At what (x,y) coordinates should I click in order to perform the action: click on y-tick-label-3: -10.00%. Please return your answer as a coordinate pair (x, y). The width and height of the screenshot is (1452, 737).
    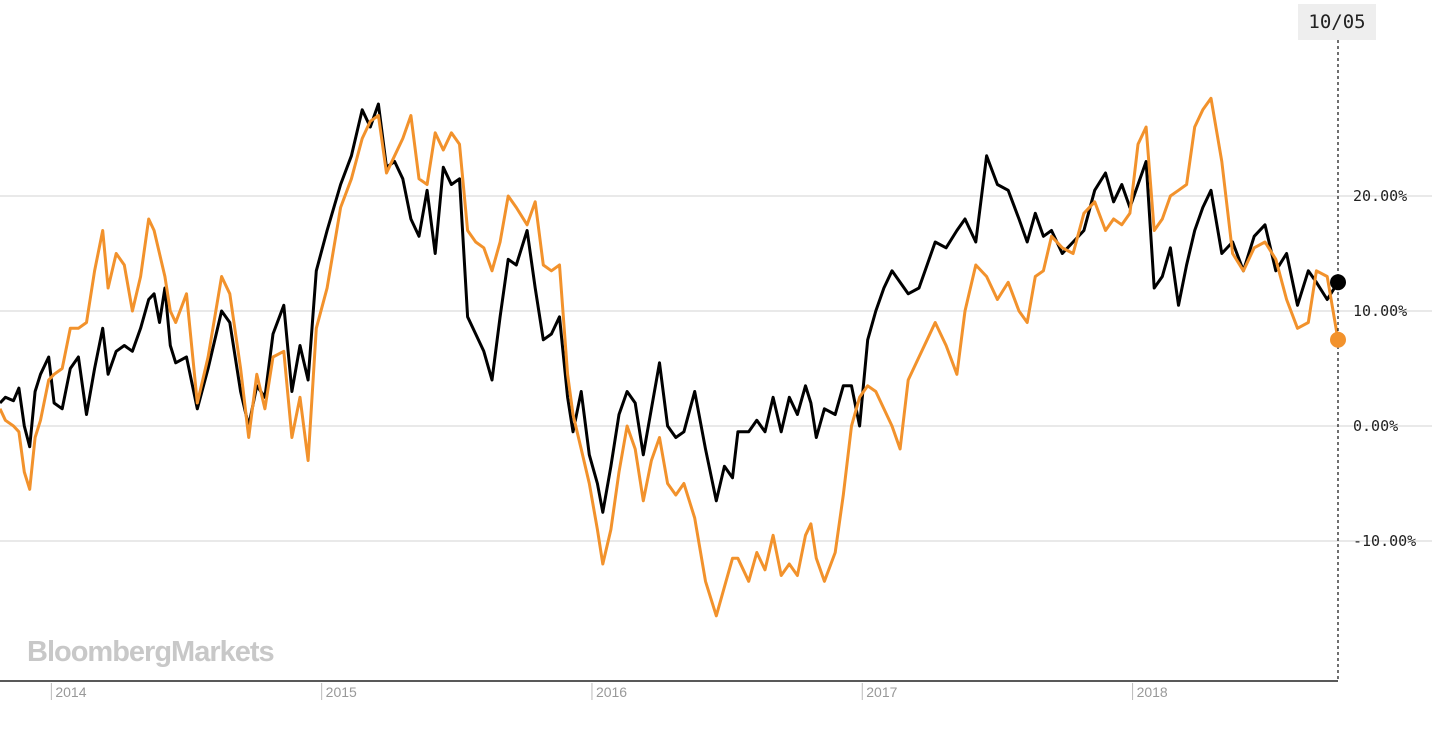
    Looking at the image, I should click on (1384, 541).